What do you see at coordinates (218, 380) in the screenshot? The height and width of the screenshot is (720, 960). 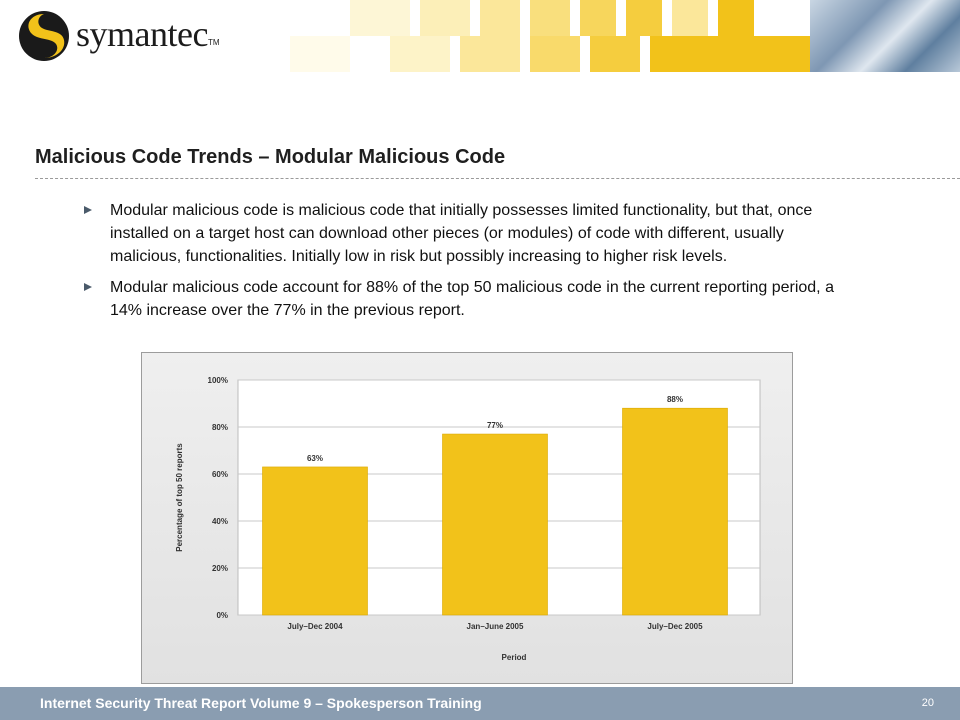 I see `y-tick-label: 100%` at bounding box center [218, 380].